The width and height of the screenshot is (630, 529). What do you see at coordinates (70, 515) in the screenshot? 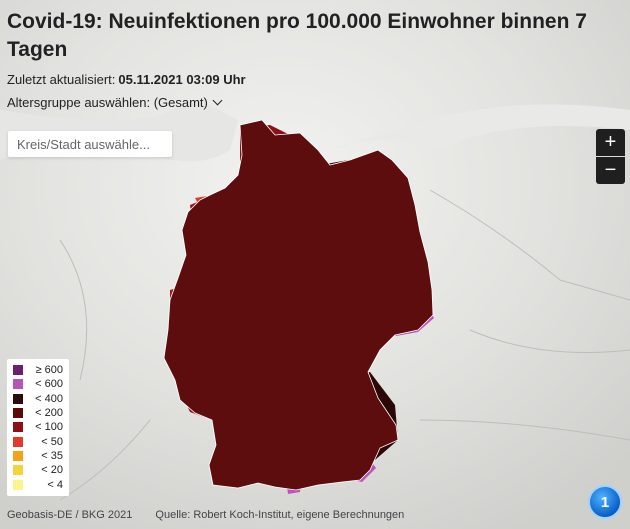
I see `geo-source: Geobasis-DE / BKG 2021` at bounding box center [70, 515].